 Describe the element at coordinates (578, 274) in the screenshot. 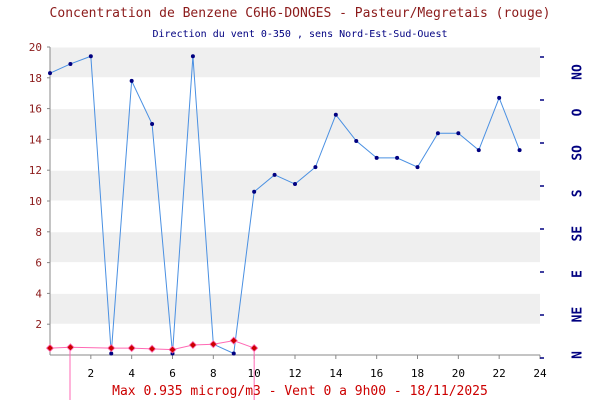

I see `wind-direction-label: E` at that location.